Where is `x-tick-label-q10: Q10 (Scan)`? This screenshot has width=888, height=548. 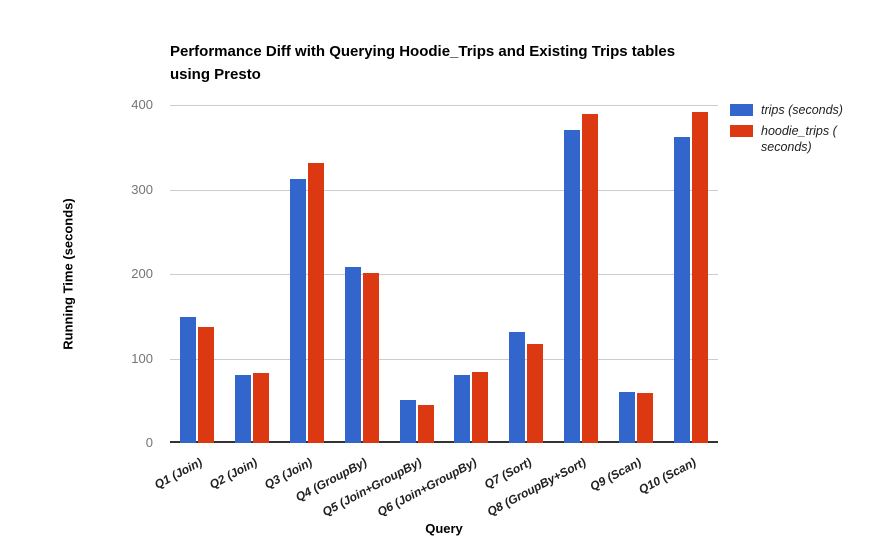
x-tick-label-q10: Q10 (Scan) is located at coordinates (667, 476).